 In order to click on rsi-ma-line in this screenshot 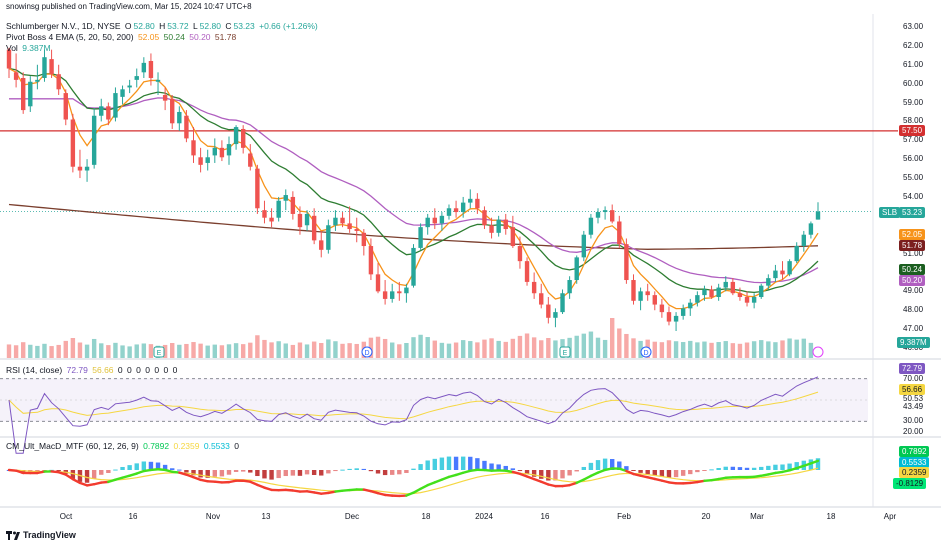, I will do `click(413, 405)`.